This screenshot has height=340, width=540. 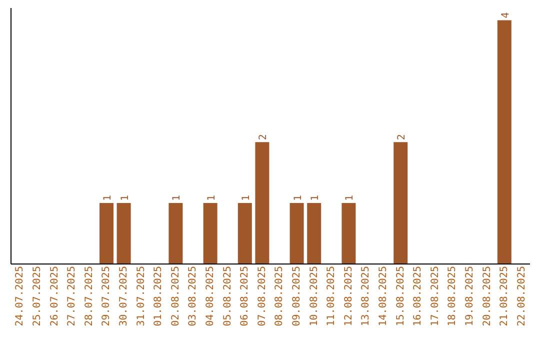 I want to click on x-tick-label: 28.07.2025, so click(x=89, y=296).